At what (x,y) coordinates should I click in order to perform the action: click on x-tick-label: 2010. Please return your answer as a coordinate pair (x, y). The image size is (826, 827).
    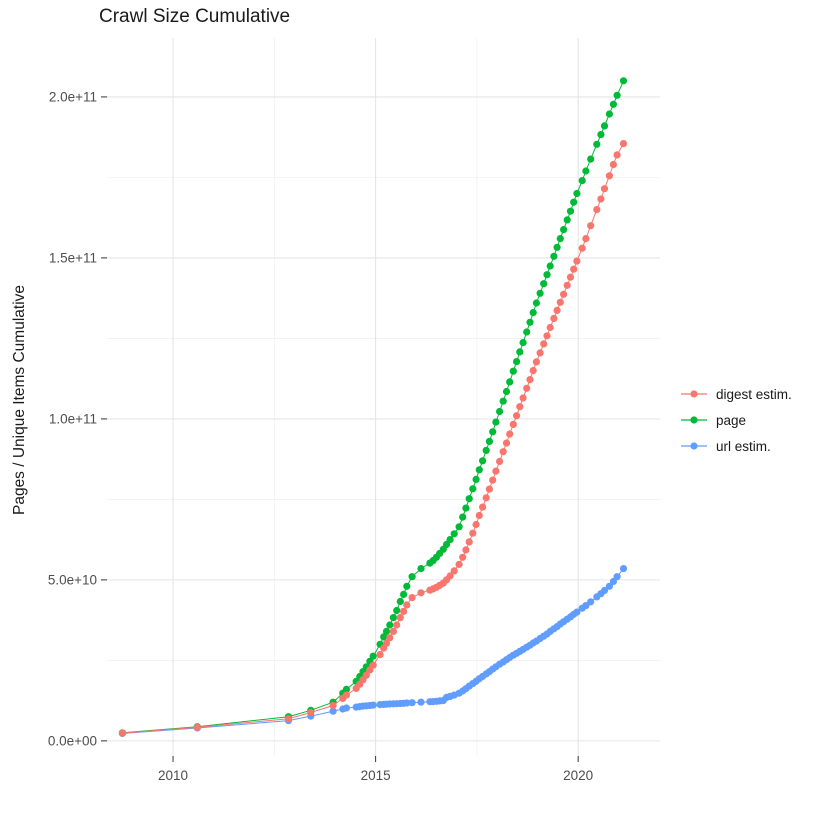
    Looking at the image, I should click on (173, 775).